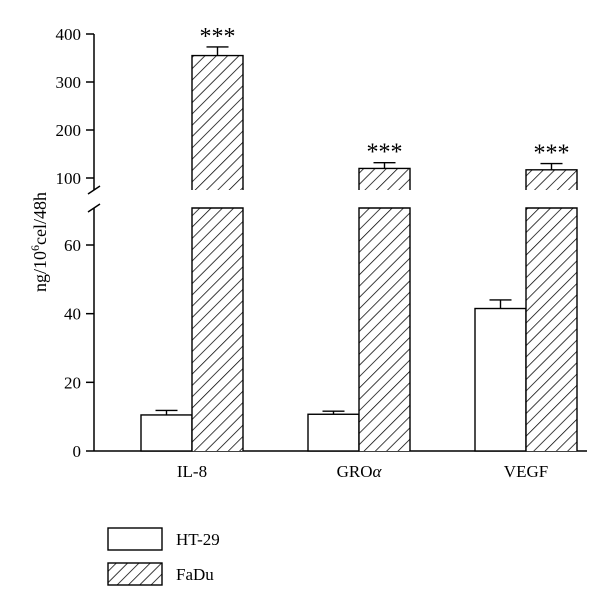 The width and height of the screenshot is (600, 609). I want to click on x-tick-label: VEGF, so click(526, 471).